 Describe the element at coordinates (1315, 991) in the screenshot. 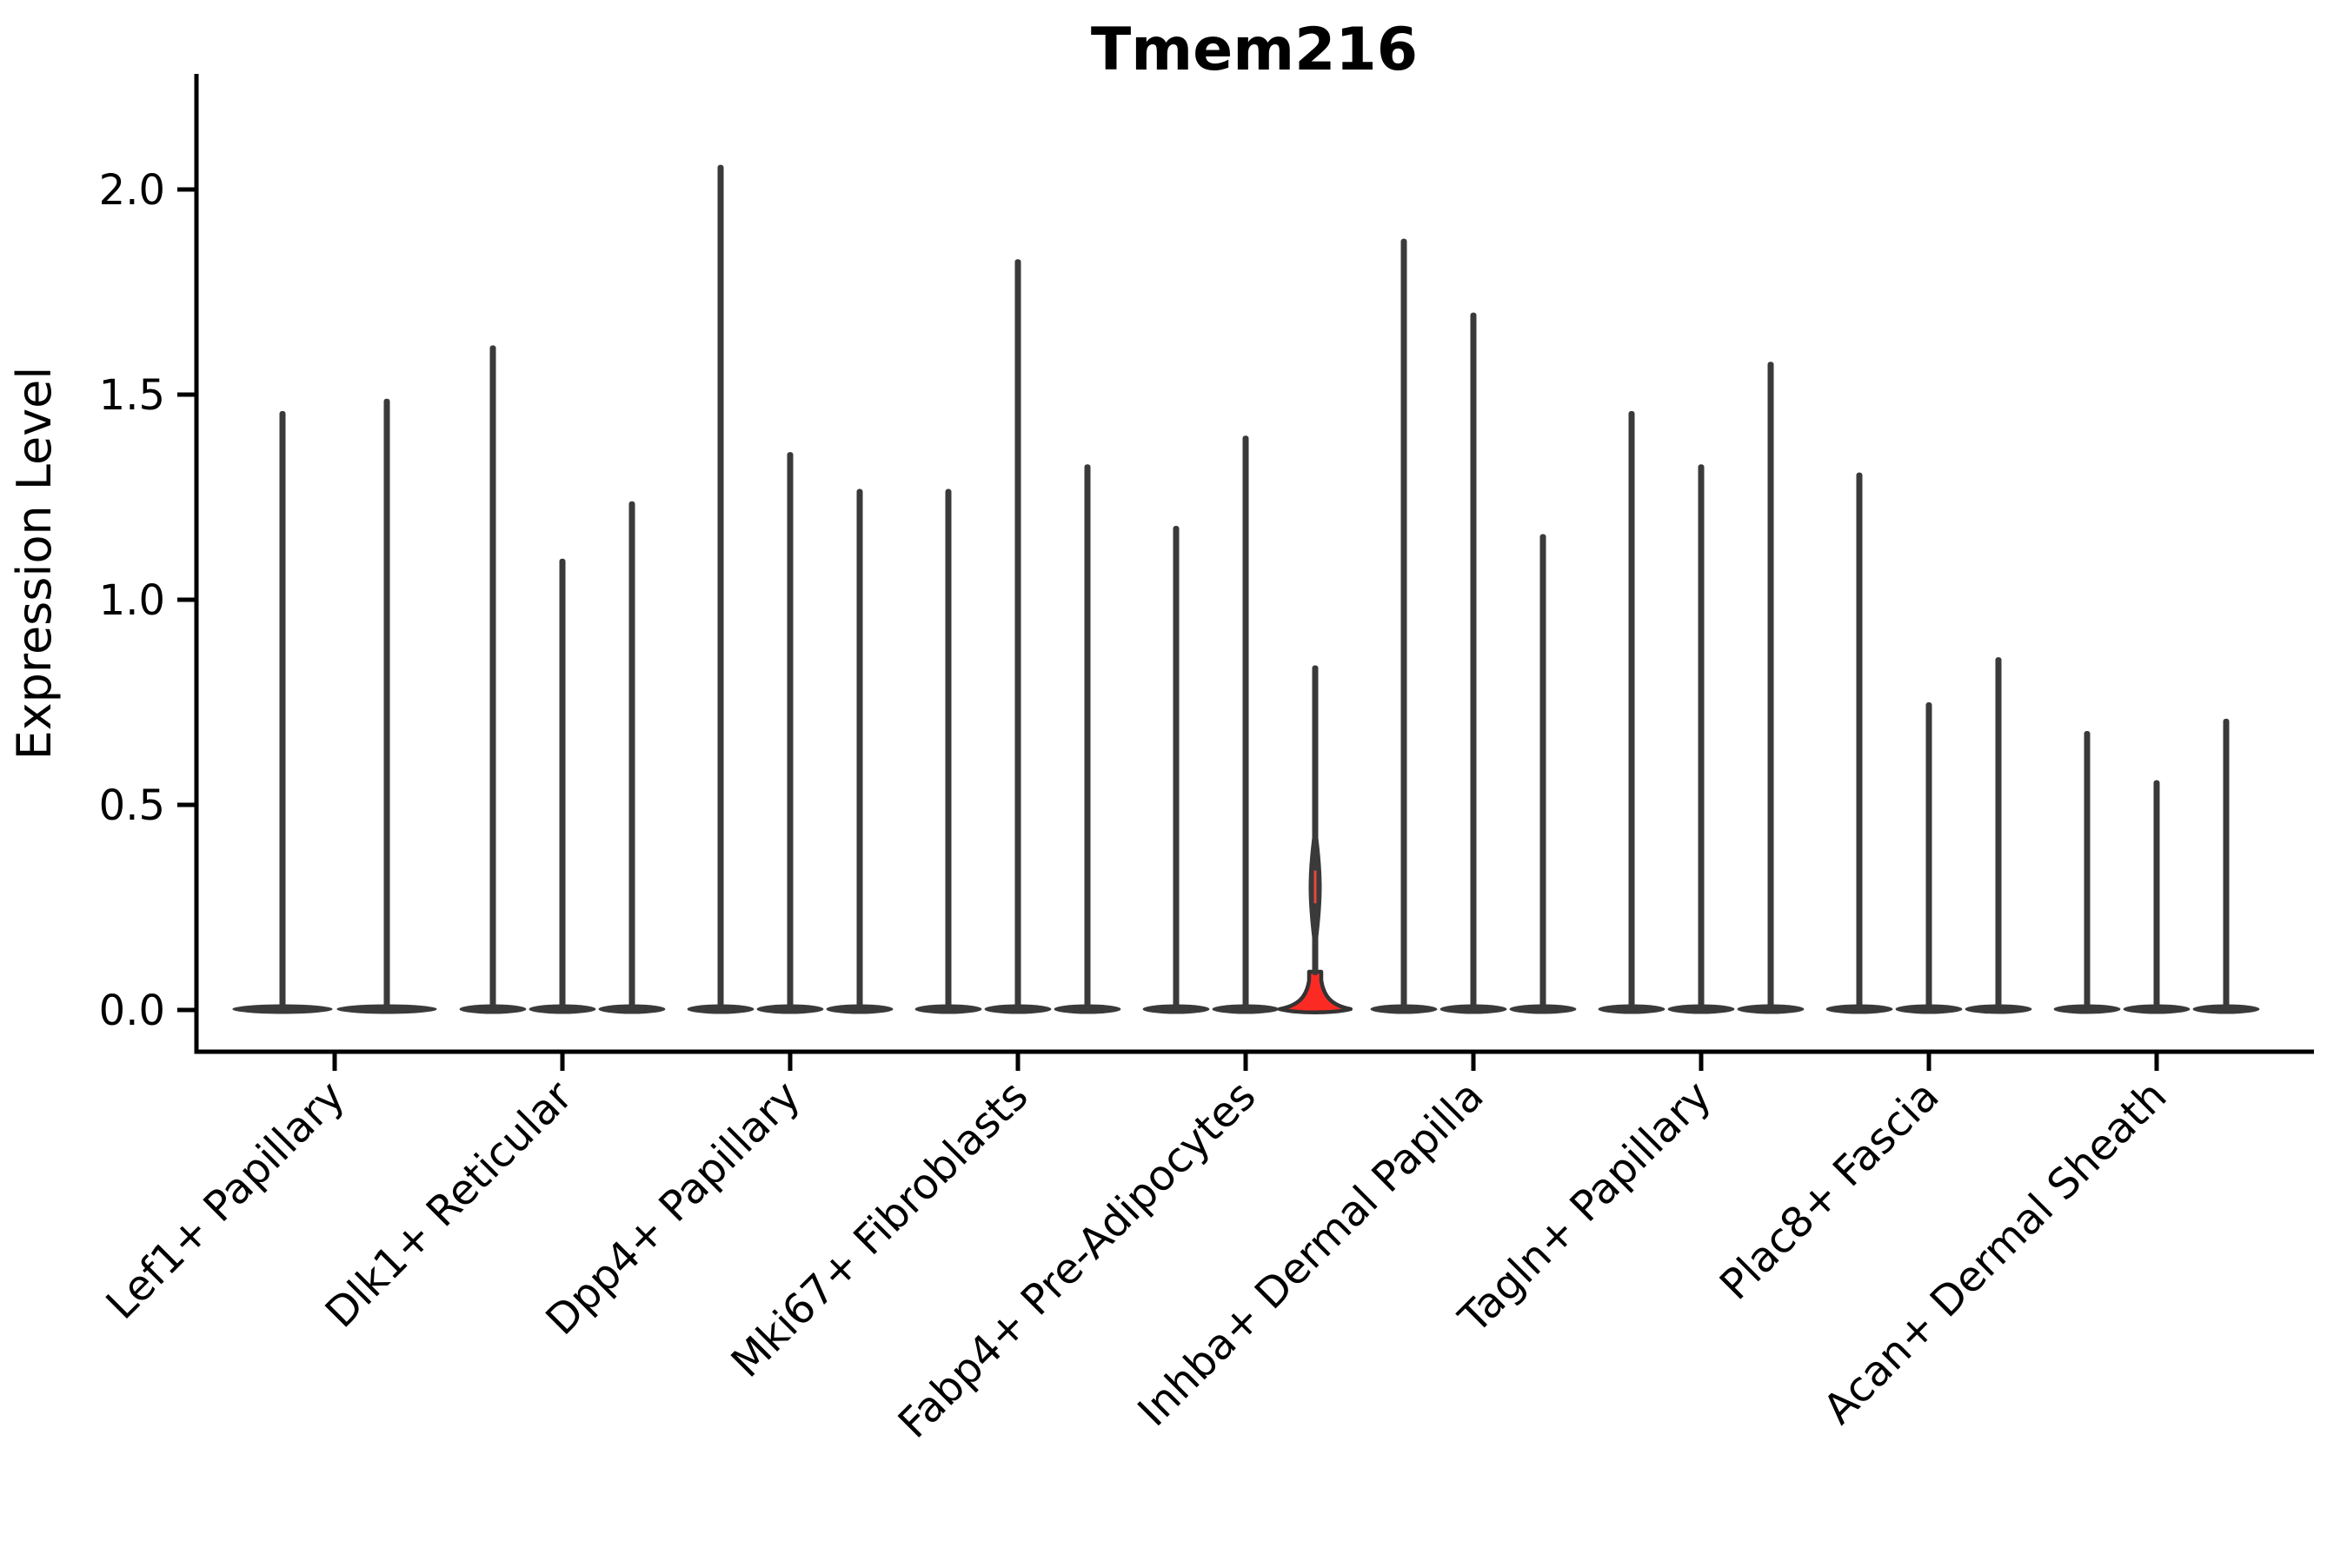

I see `highlighted-violin-body` at that location.